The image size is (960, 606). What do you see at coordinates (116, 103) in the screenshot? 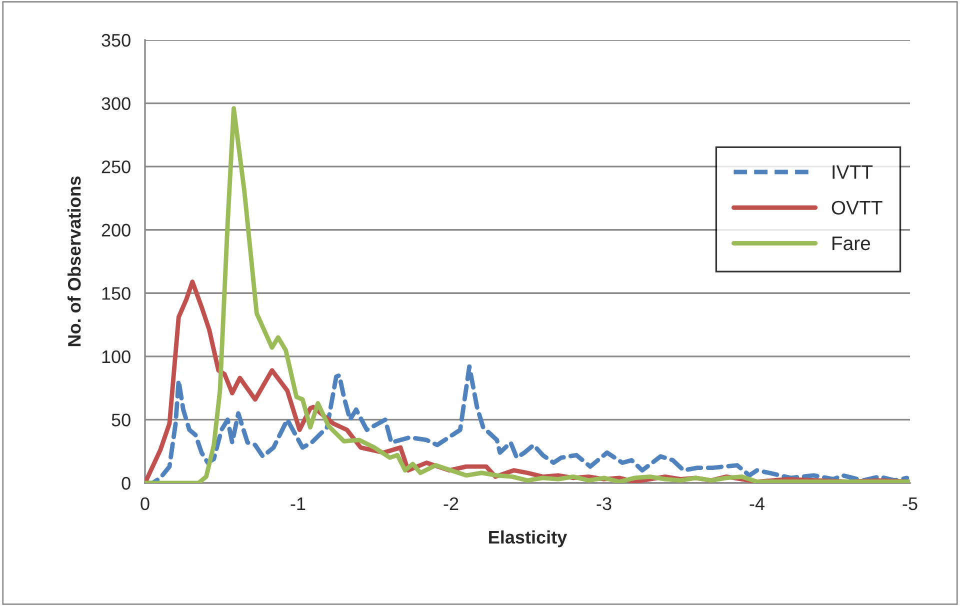
I see `y-tick-label: 300` at bounding box center [116, 103].